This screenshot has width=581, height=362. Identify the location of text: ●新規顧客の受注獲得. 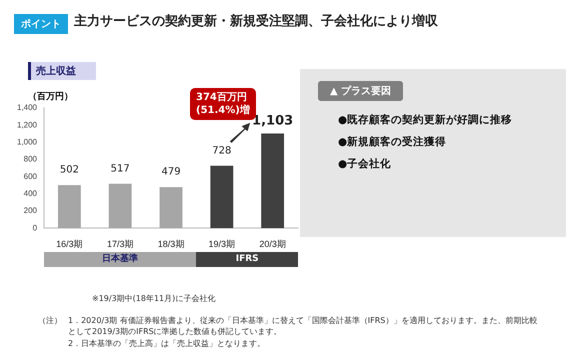
(392, 142).